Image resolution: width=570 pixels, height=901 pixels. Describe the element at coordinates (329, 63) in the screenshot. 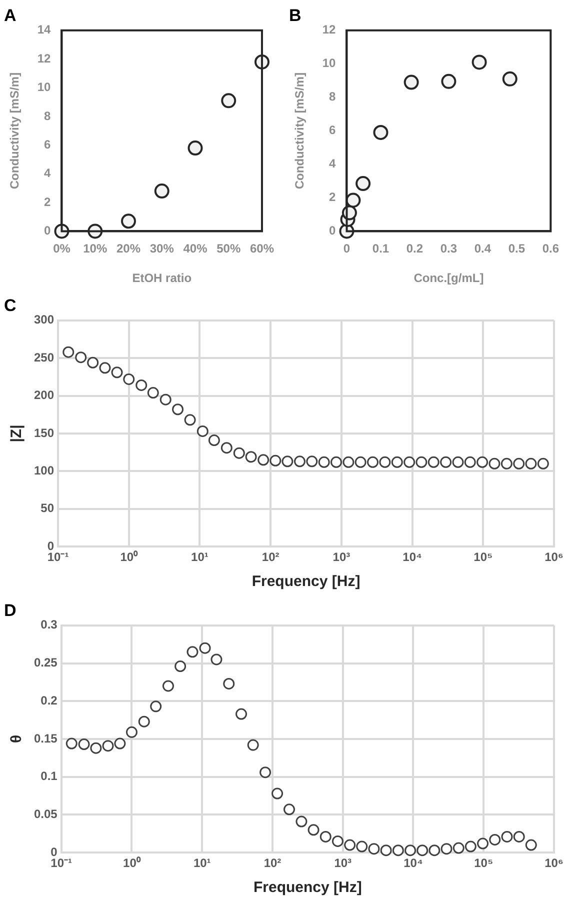

I see `y-tick-label: 10` at that location.